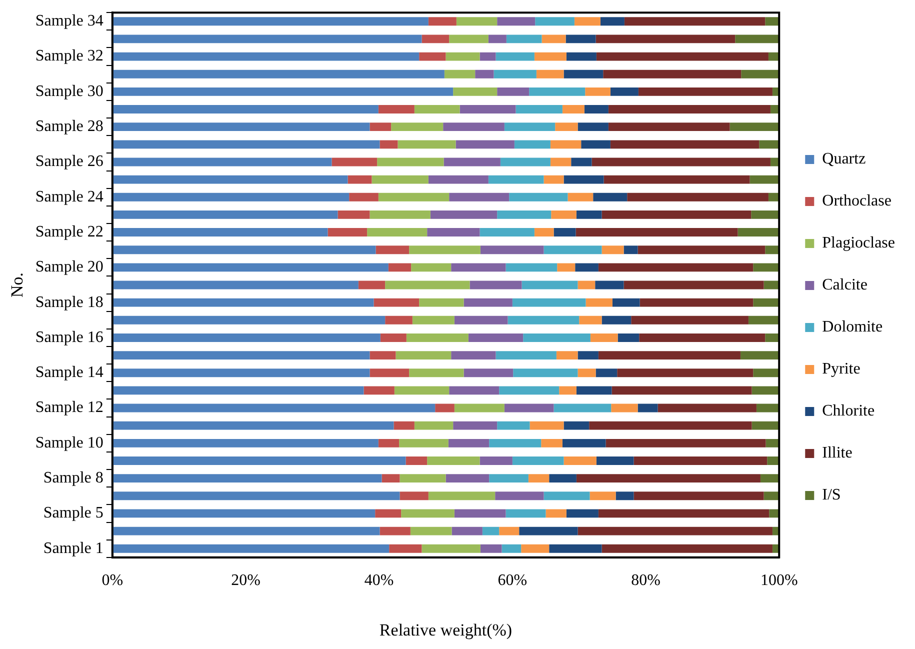 The image size is (915, 649). I want to click on x-tick-label: 100%, so click(779, 581).